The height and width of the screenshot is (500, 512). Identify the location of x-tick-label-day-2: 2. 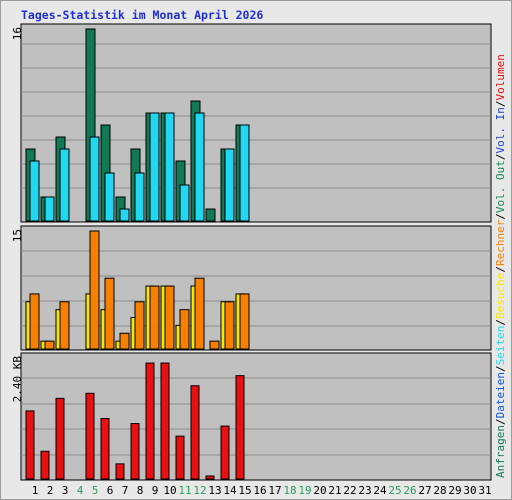
(50, 490).